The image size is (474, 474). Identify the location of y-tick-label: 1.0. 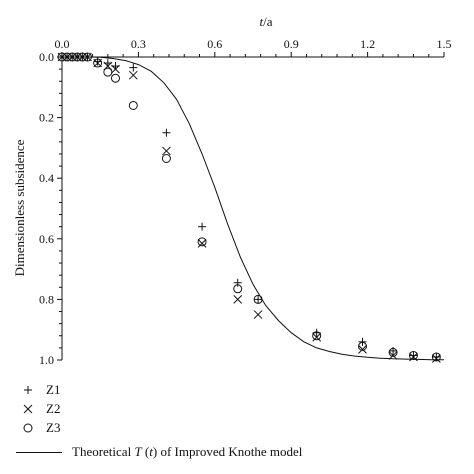
(46, 360).